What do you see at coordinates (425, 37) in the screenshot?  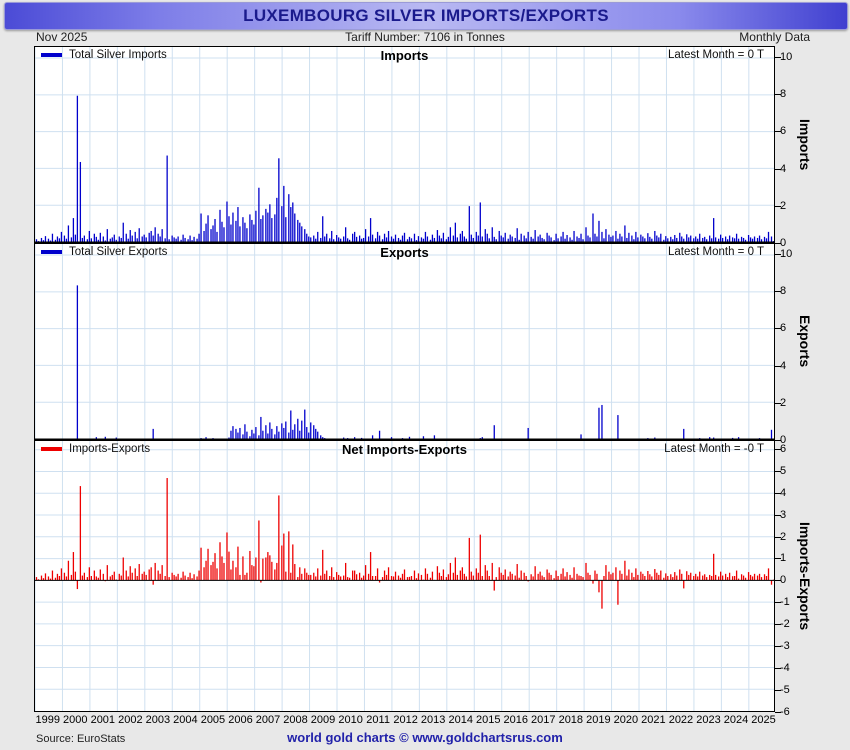 I see `header-tariff: Tariff Number: 7106 in Tonnes` at bounding box center [425, 37].